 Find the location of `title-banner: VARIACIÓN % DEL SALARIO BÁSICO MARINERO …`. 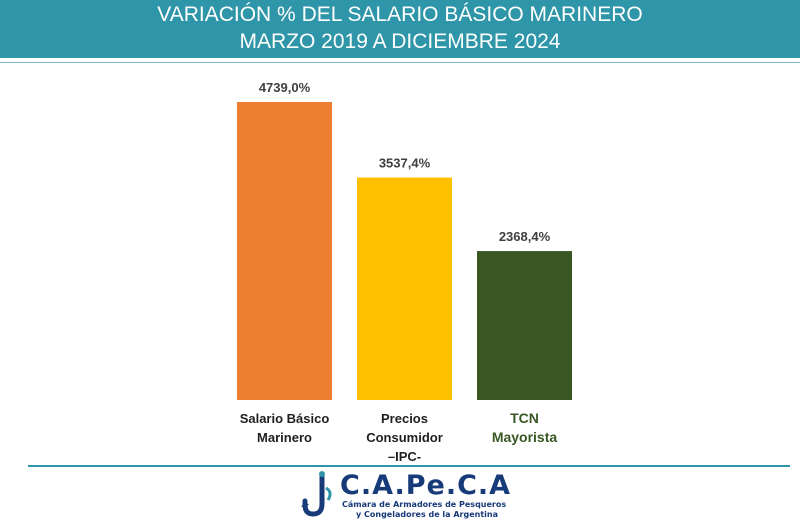

title-banner: VARIACIÓN % DEL SALARIO BÁSICO MARINERO … is located at coordinates (400, 29).